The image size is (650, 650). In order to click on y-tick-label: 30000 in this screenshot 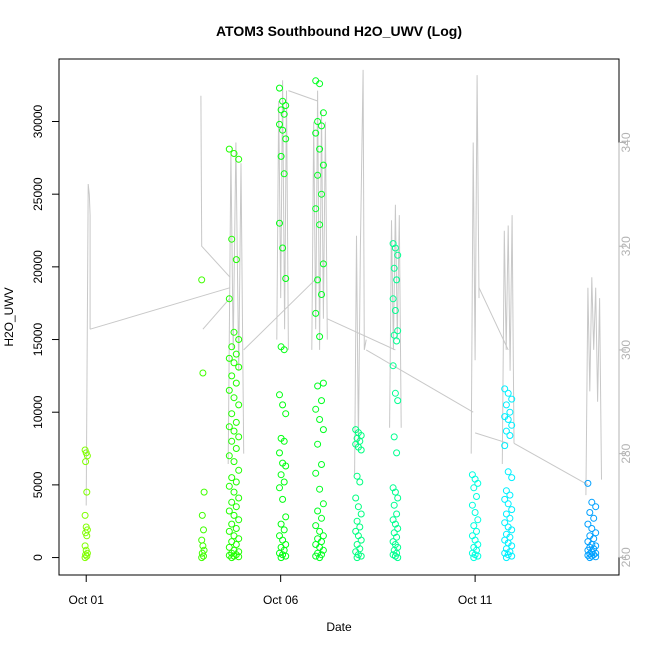, I will do `click(38, 121)`.